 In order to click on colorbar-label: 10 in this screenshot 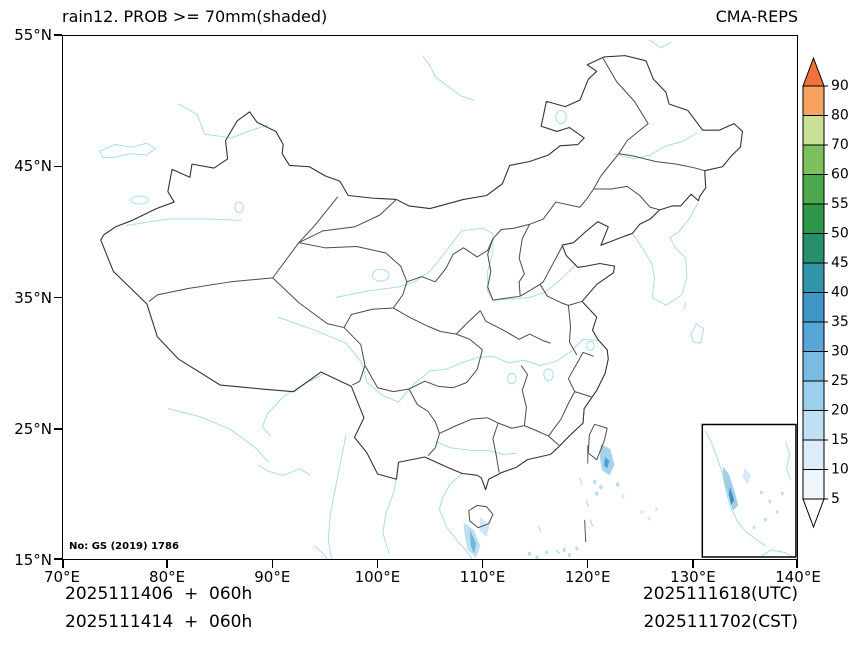, I will do `click(840, 470)`.